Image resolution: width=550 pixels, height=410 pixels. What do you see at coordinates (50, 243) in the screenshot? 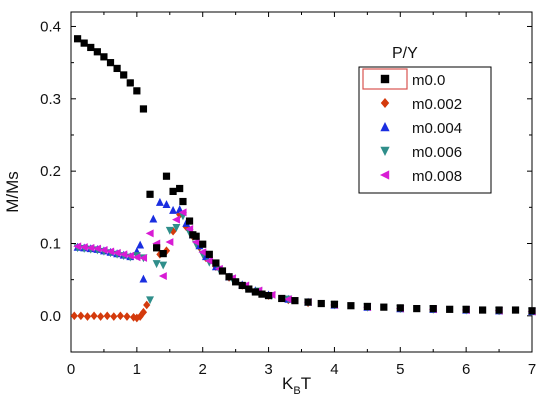
I see `y-tick-label: 0.1` at bounding box center [50, 243].